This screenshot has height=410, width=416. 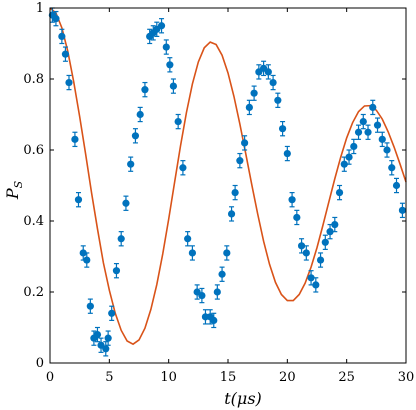 I want to click on y-tick-label: 1, so click(x=40, y=8).